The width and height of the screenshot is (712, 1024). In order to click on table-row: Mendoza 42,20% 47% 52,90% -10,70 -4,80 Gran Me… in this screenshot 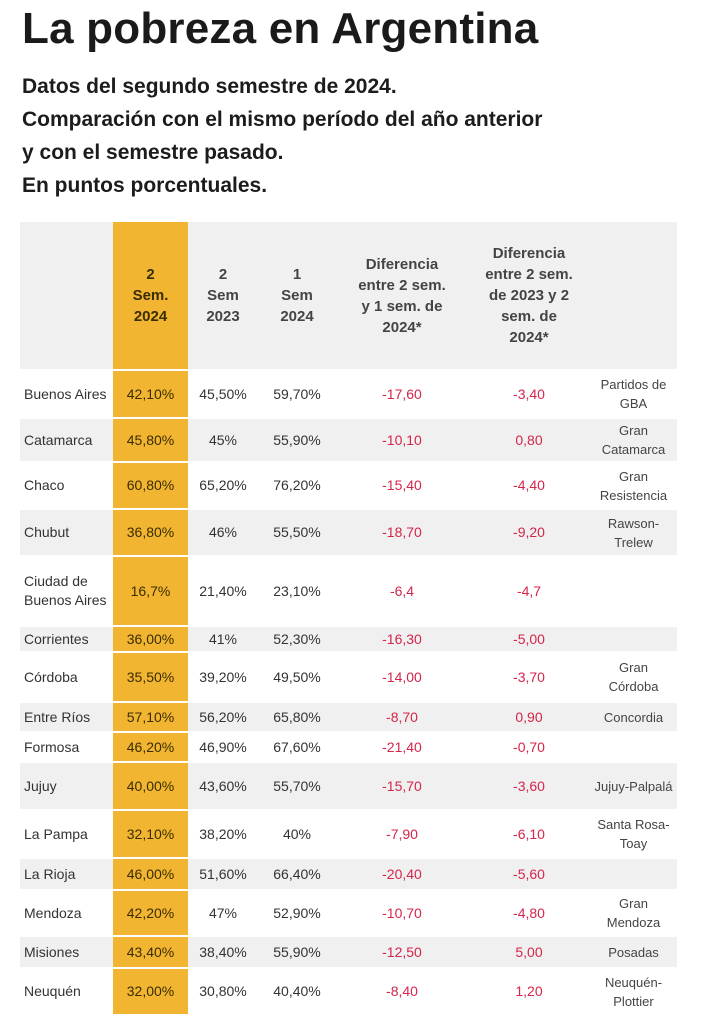, I will do `click(348, 912)`.